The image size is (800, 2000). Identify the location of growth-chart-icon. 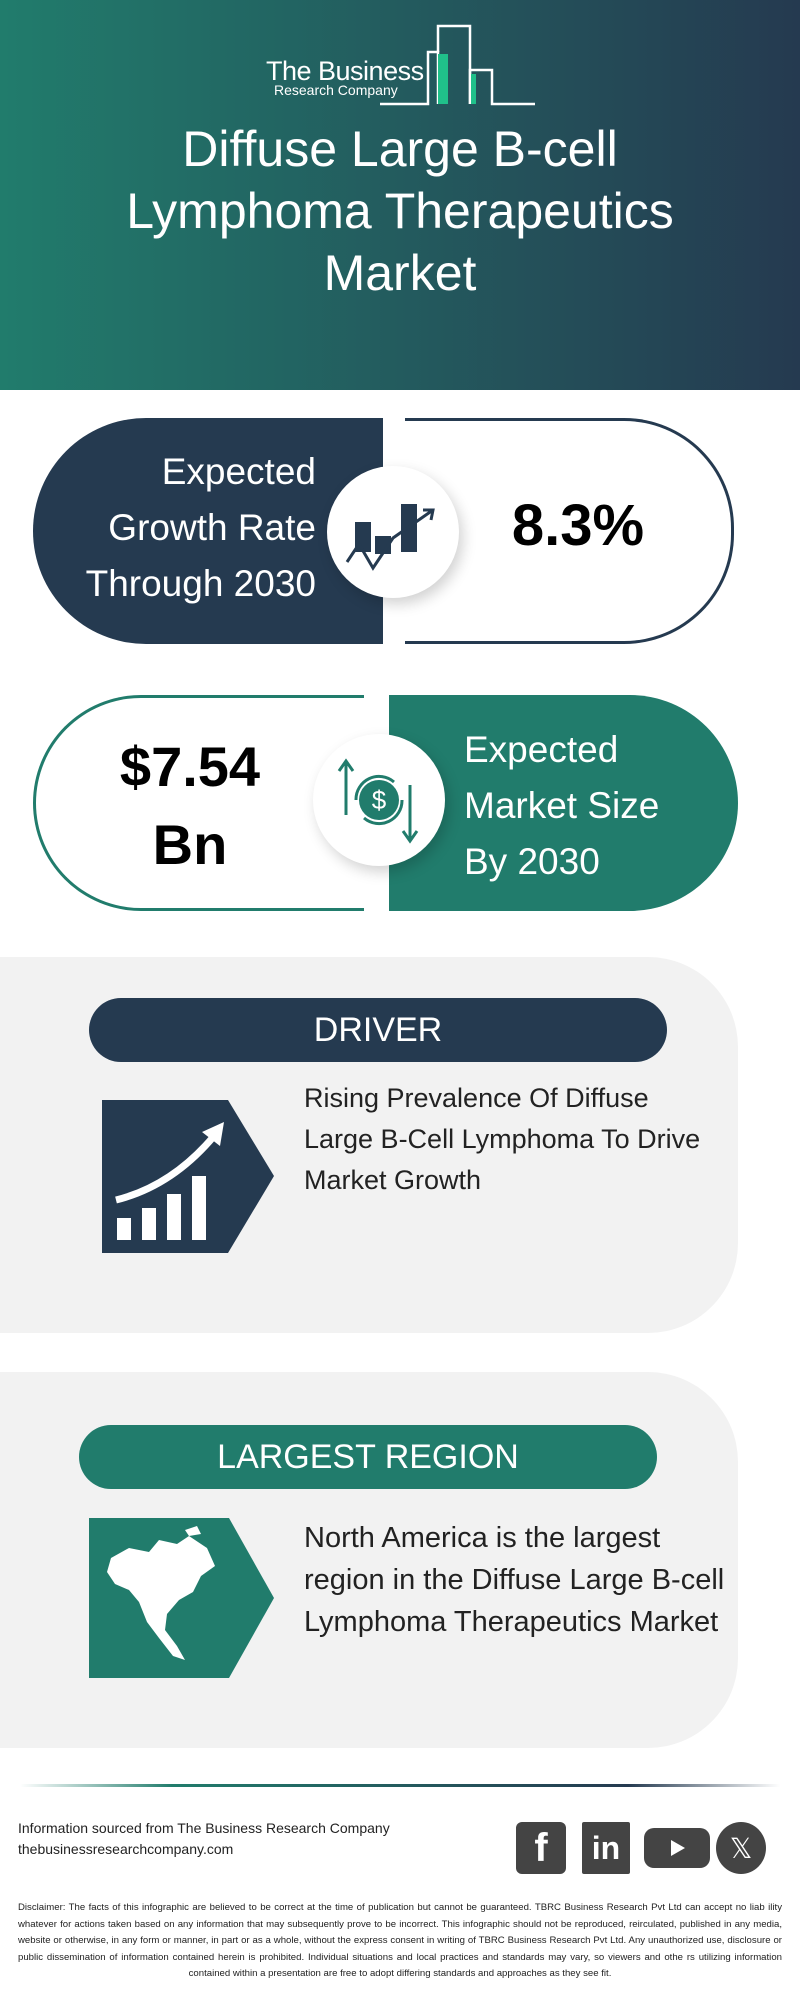
(393, 532).